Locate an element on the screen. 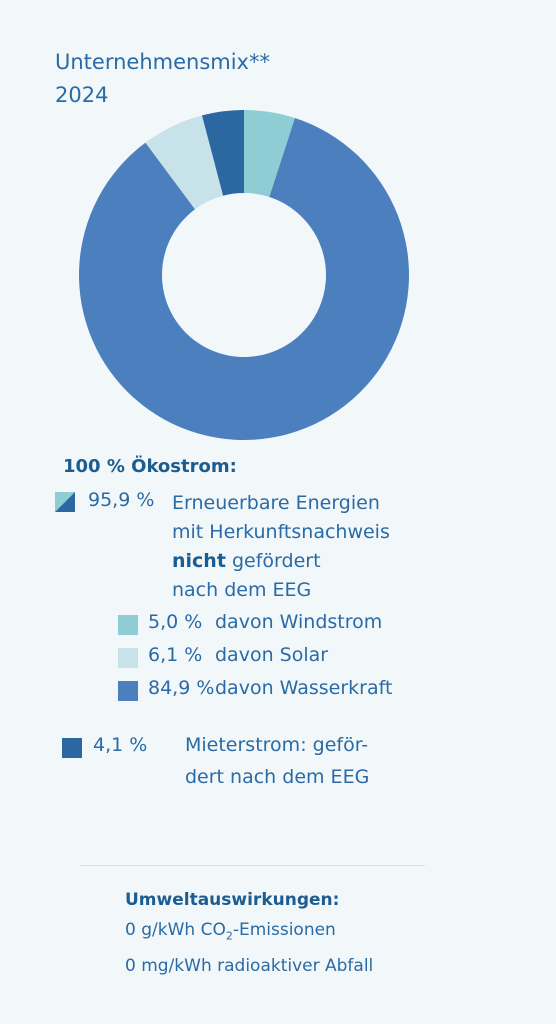  chart-title: Unternehmensmix** is located at coordinates (162, 62).